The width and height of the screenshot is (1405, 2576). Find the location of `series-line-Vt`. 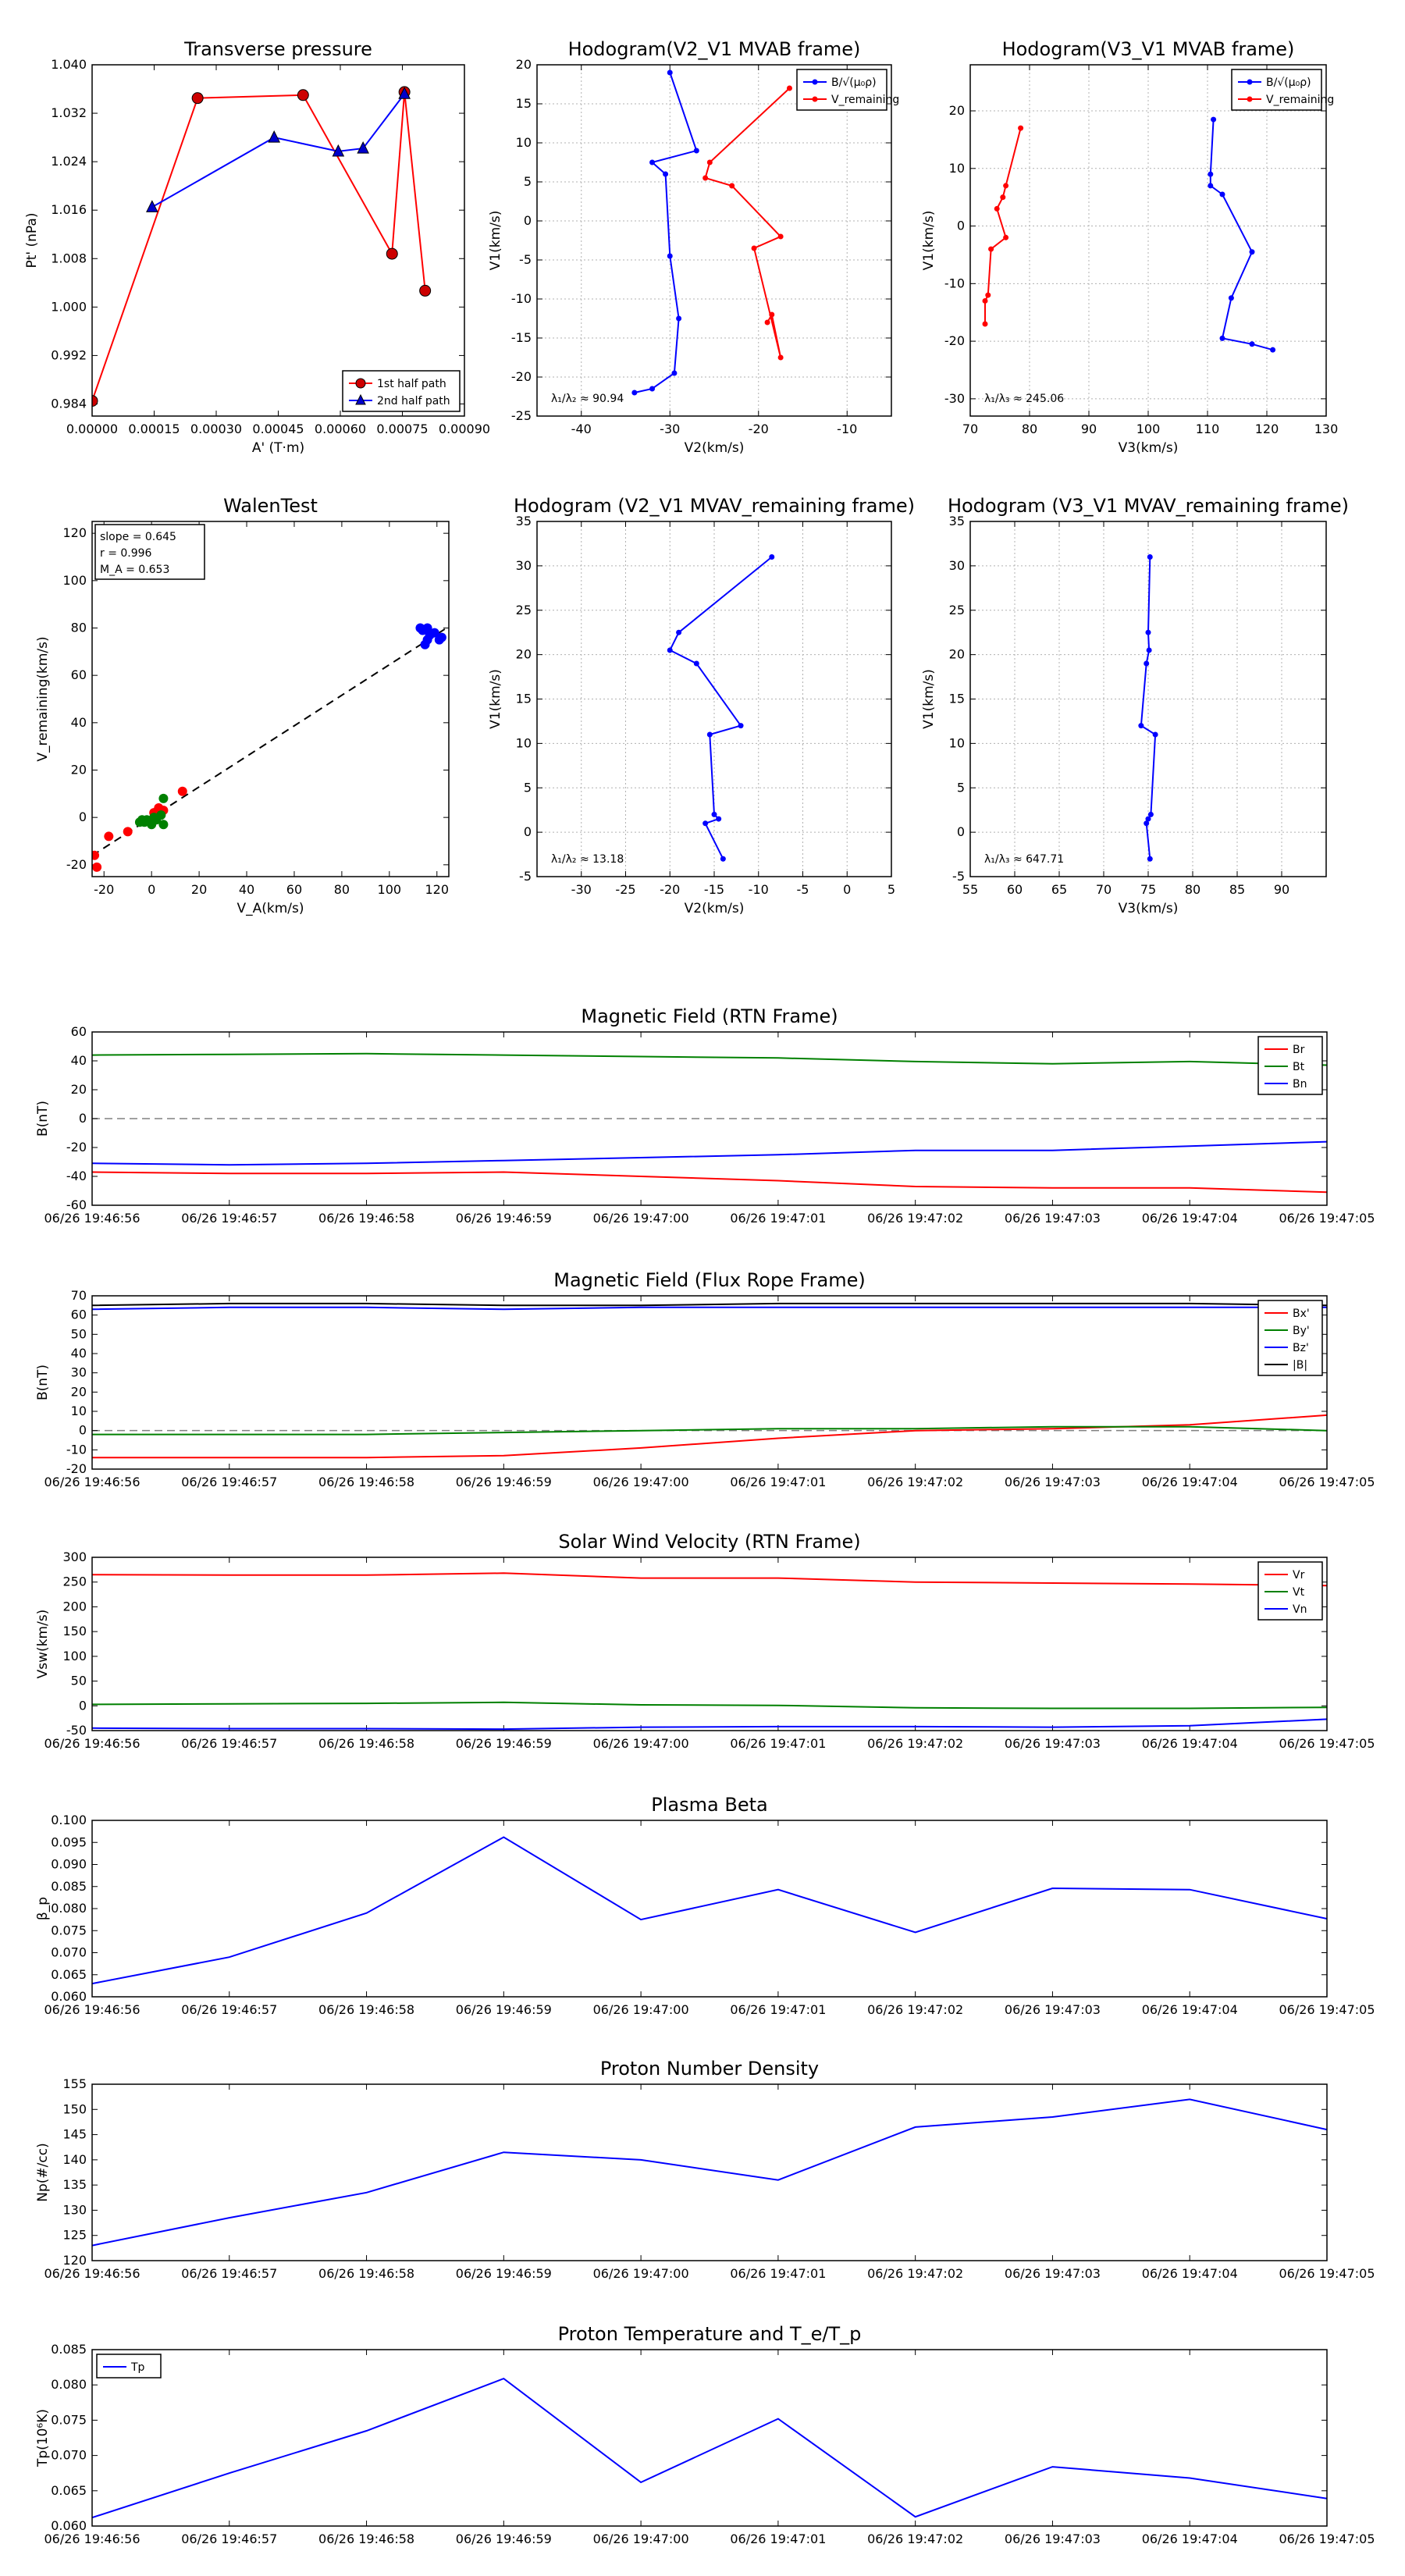

series-line-Vt is located at coordinates (710, 1705).